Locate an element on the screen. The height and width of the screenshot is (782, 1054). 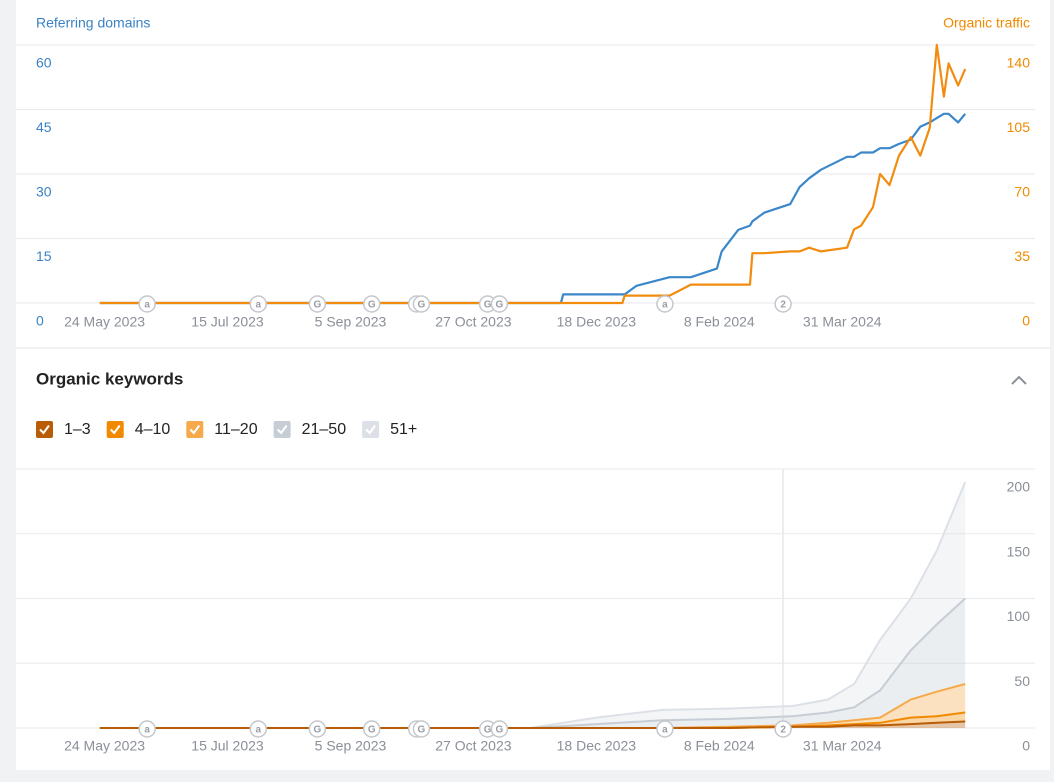
y2-axis-title: Organic traffic is located at coordinates (986, 23).